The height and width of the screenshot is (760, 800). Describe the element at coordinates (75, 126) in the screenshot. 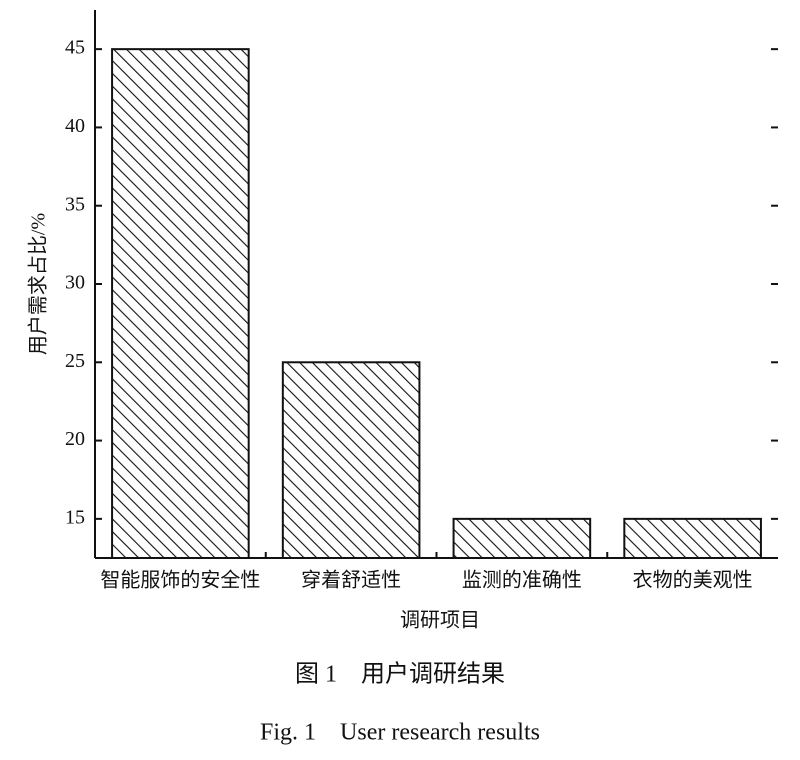

I see `y-tick-label: 40` at that location.